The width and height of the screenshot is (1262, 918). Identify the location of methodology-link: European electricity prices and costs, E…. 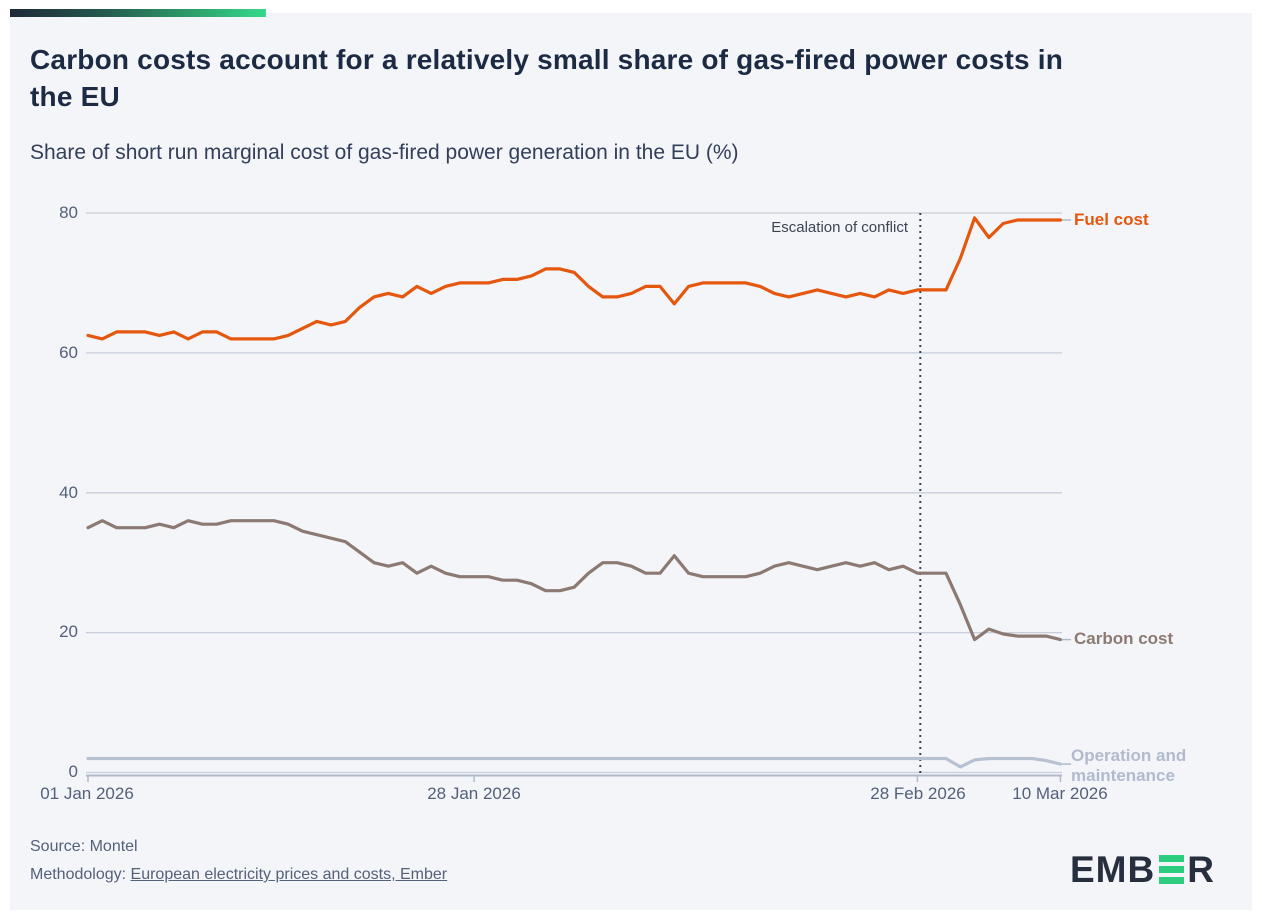
(289, 874).